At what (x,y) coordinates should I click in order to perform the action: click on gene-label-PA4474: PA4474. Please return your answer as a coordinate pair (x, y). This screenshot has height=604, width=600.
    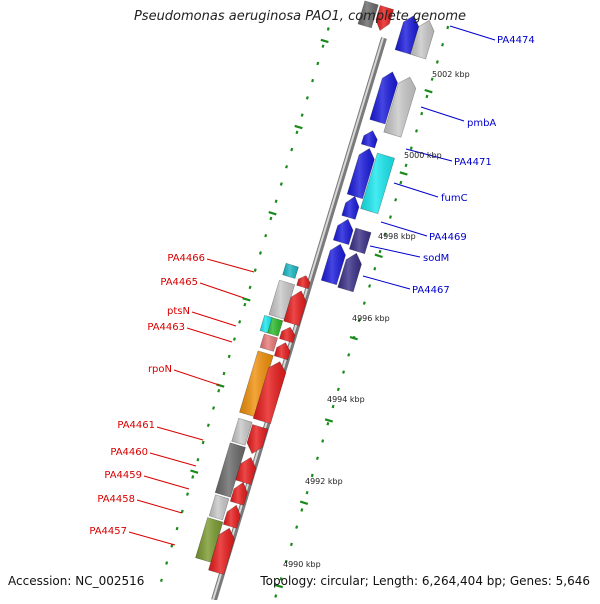
    Looking at the image, I should click on (516, 40).